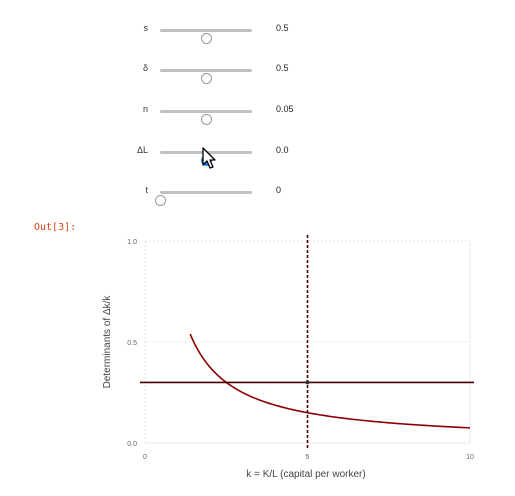 This screenshot has height=496, width=515. What do you see at coordinates (257, 113) in the screenshot?
I see `slider-row-n: n 0.05` at bounding box center [257, 113].